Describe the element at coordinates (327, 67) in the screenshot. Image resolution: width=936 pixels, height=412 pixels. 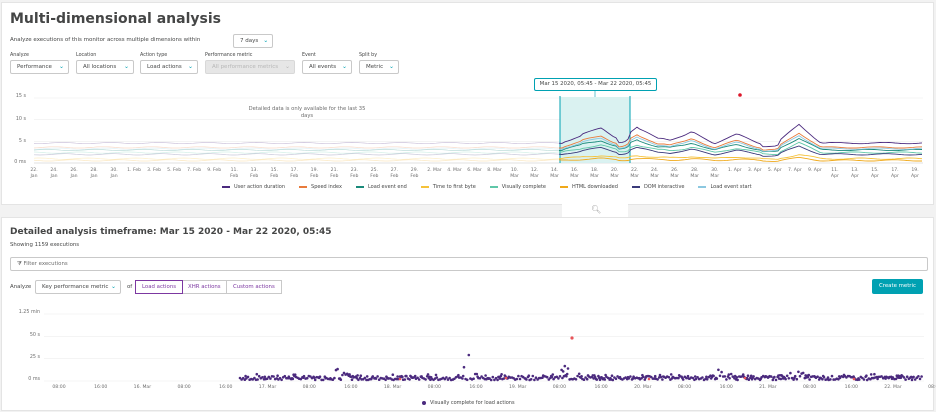
I see `event-dropdown: All events ⌄` at that location.